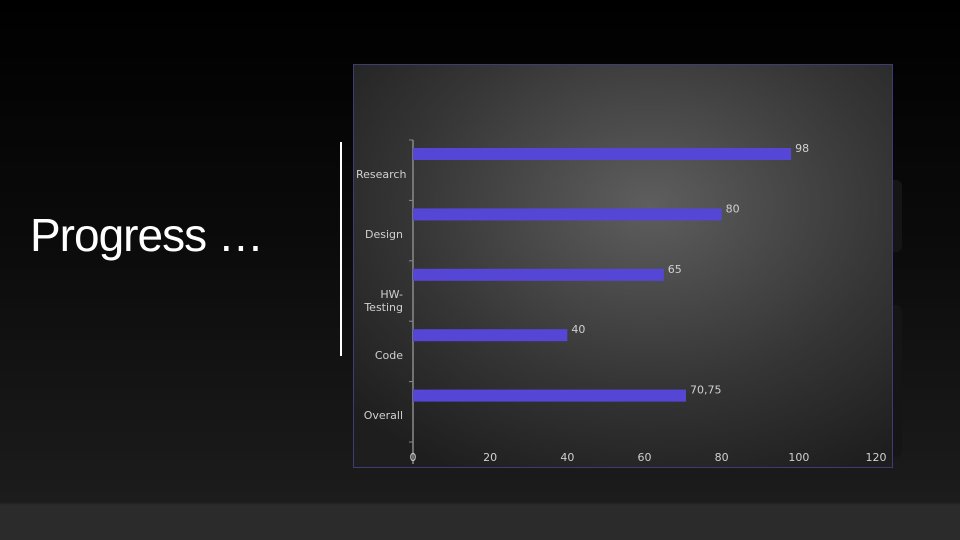 Image resolution: width=960 pixels, height=540 pixels. Describe the element at coordinates (567, 457) in the screenshot. I see `x-tick-label: 40` at that location.